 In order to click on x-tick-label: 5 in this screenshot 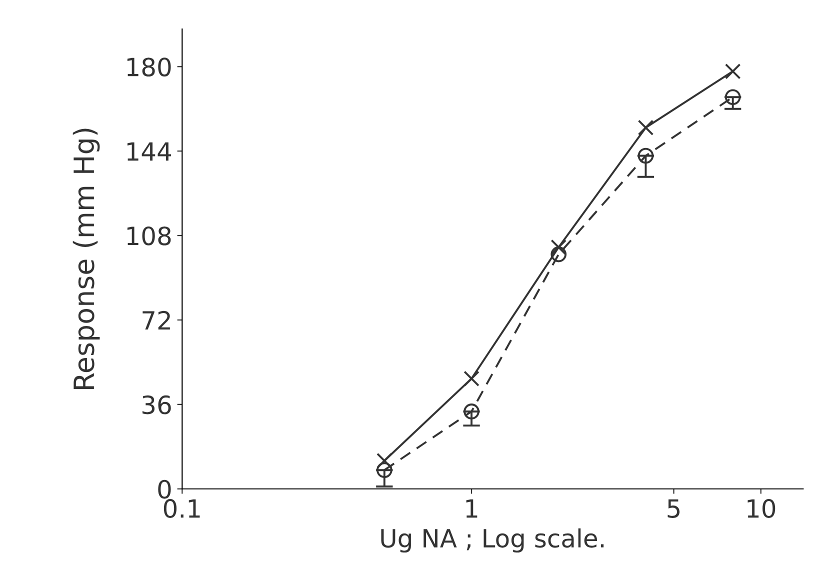, I will do `click(674, 508)`.